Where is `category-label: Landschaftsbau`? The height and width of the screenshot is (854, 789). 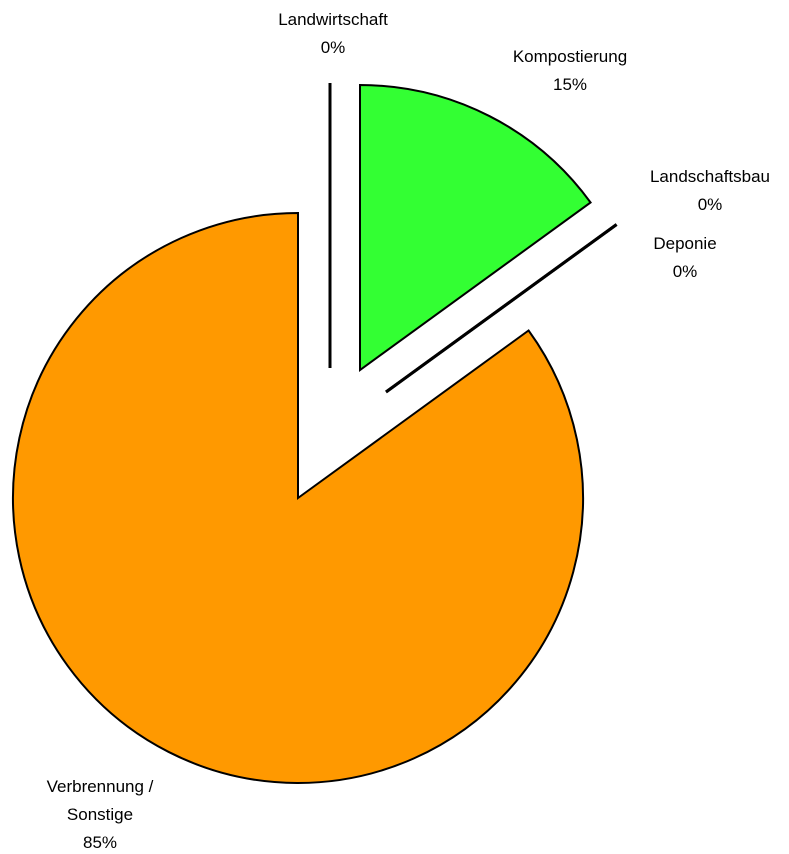 category-label: Landschaftsbau is located at coordinates (710, 176).